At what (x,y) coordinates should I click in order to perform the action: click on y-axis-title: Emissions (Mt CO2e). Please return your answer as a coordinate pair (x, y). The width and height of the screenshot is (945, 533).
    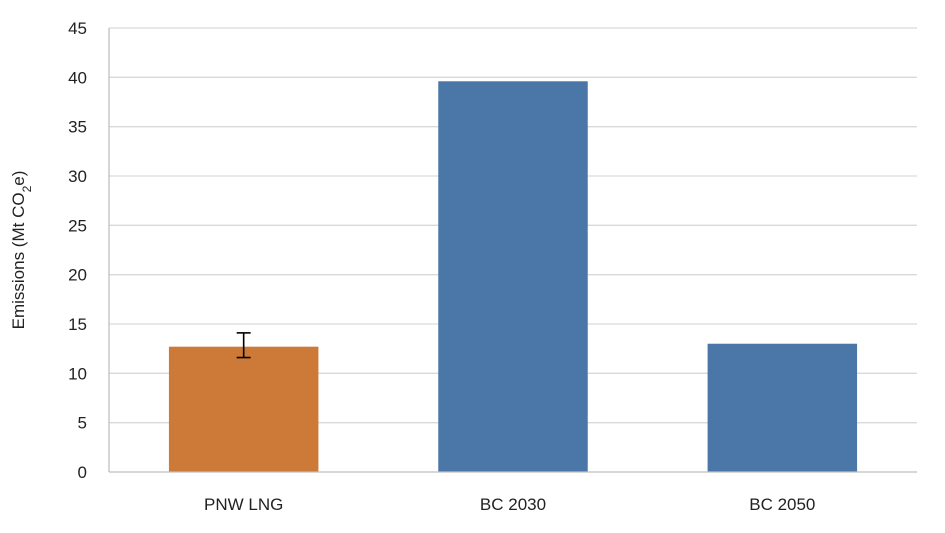
    Looking at the image, I should click on (21, 250).